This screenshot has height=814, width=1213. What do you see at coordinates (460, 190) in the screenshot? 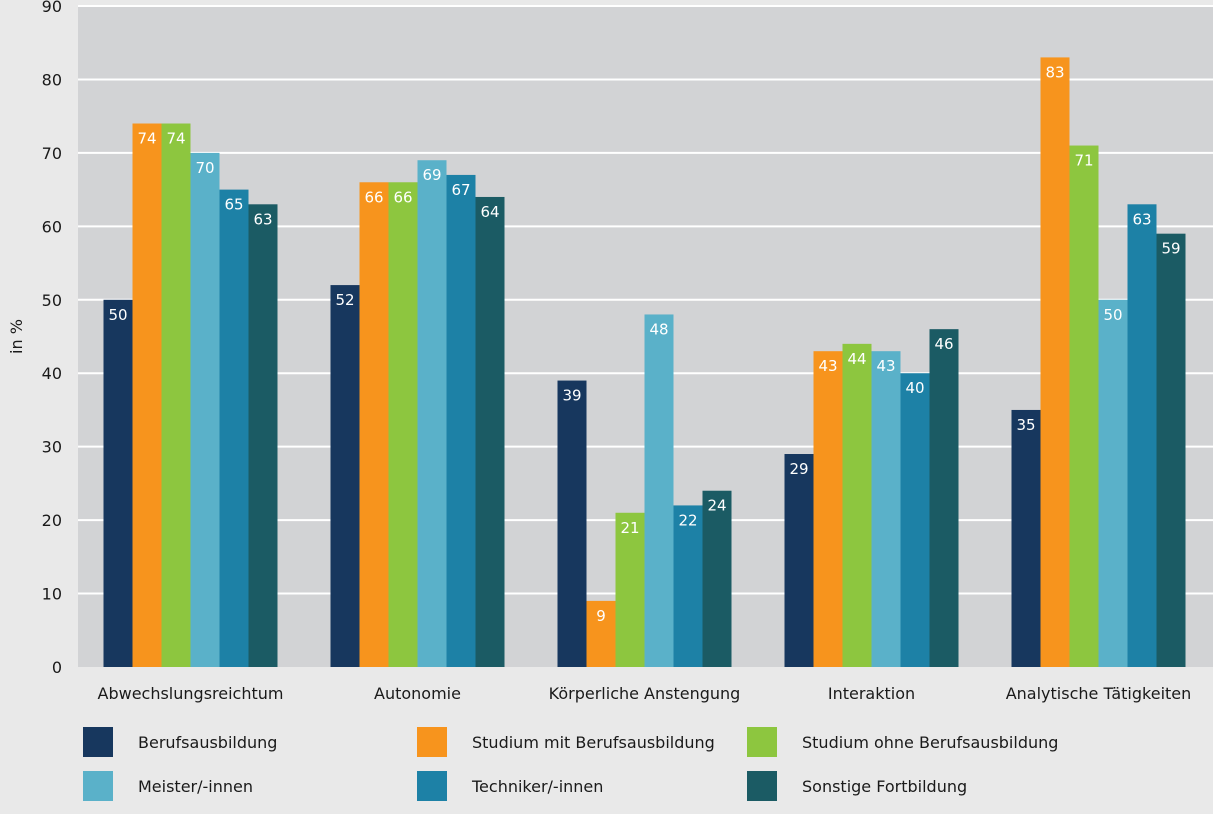
I see `value-label: 67` at bounding box center [460, 190].